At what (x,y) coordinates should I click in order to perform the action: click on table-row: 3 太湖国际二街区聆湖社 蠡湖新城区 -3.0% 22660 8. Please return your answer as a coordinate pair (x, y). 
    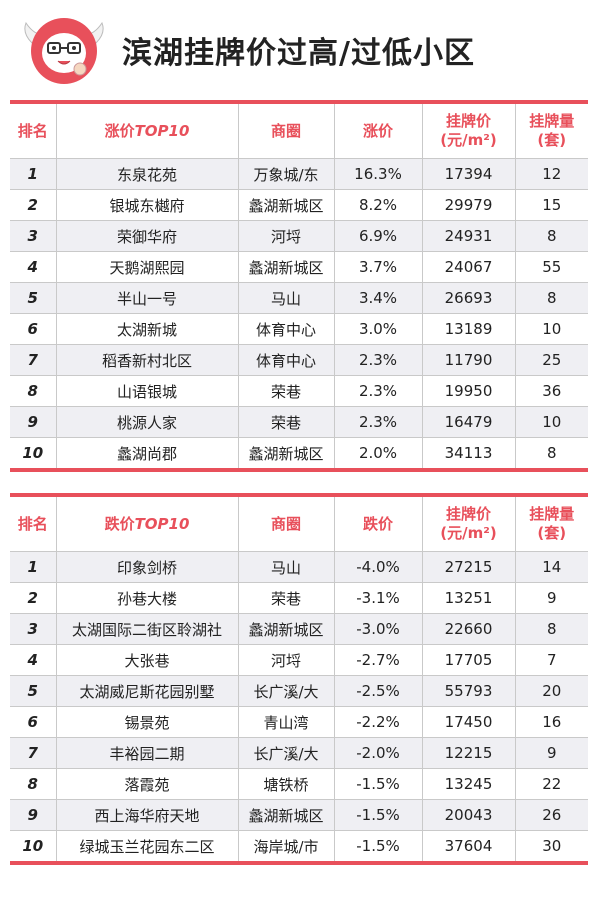
    Looking at the image, I should click on (299, 629).